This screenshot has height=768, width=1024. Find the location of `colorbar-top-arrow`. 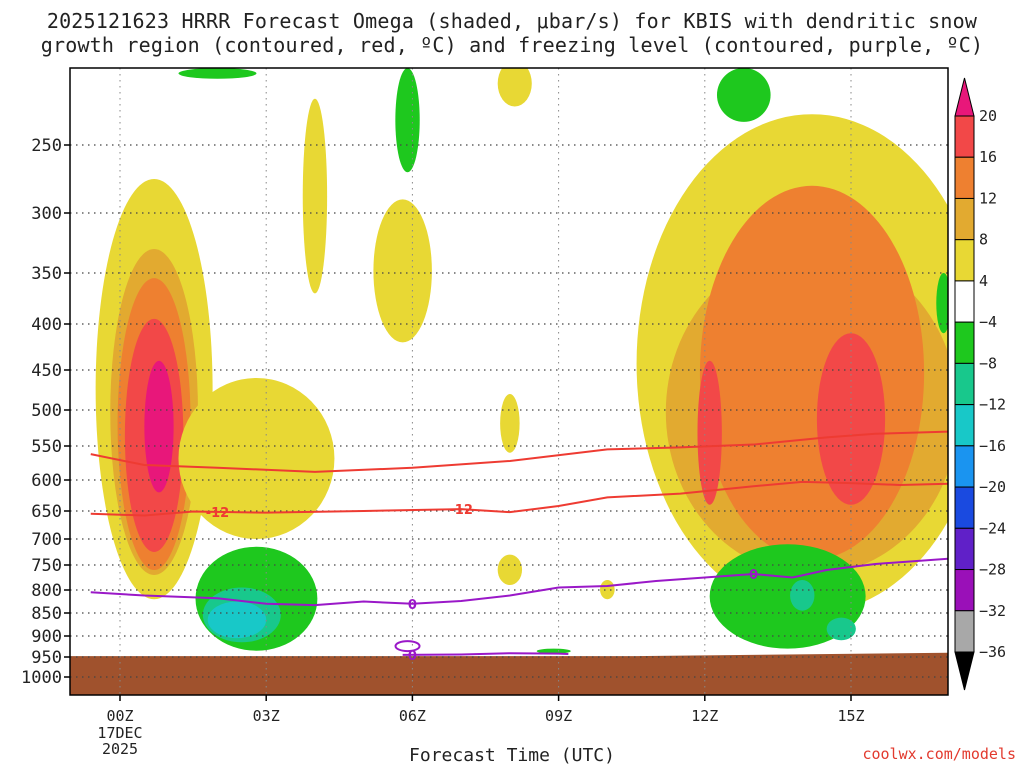

colorbar-top-arrow is located at coordinates (964, 97).